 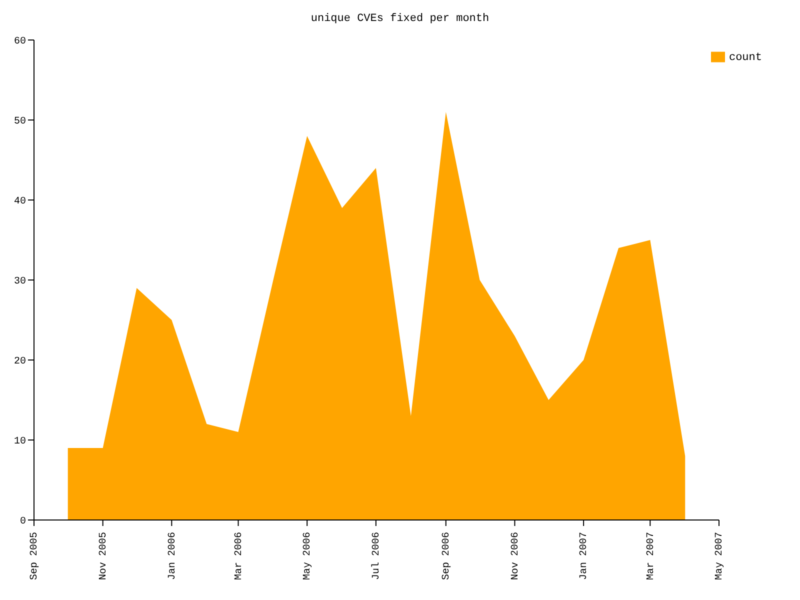 What do you see at coordinates (23, 522) in the screenshot?
I see `y-tick-label: 0` at bounding box center [23, 522].